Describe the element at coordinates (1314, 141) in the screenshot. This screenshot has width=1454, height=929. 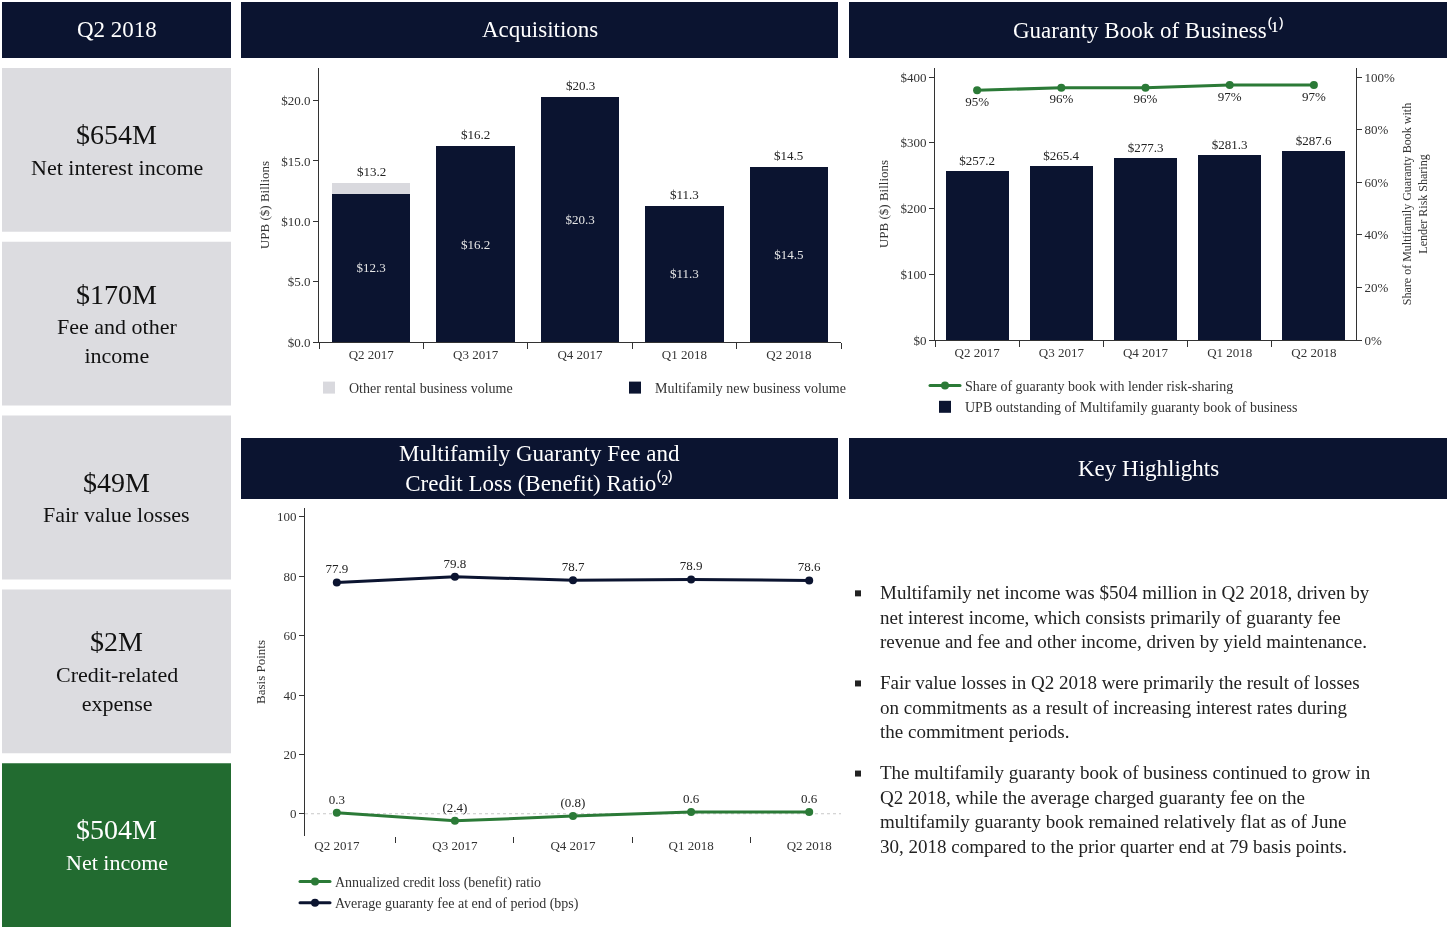
I see `data-label: $287.6` at that location.